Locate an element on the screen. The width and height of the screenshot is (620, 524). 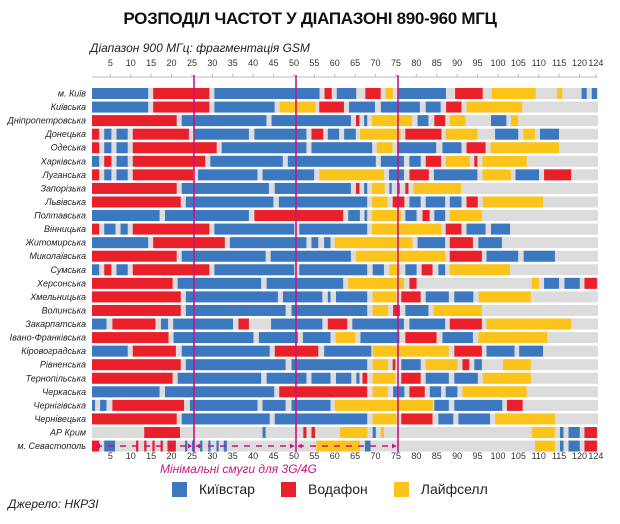
chart-title: РОЗПОДІЛ ЧАСТОТ У ДІАПАЗОНІ 890-960 МГЦ is located at coordinates (310, 18).